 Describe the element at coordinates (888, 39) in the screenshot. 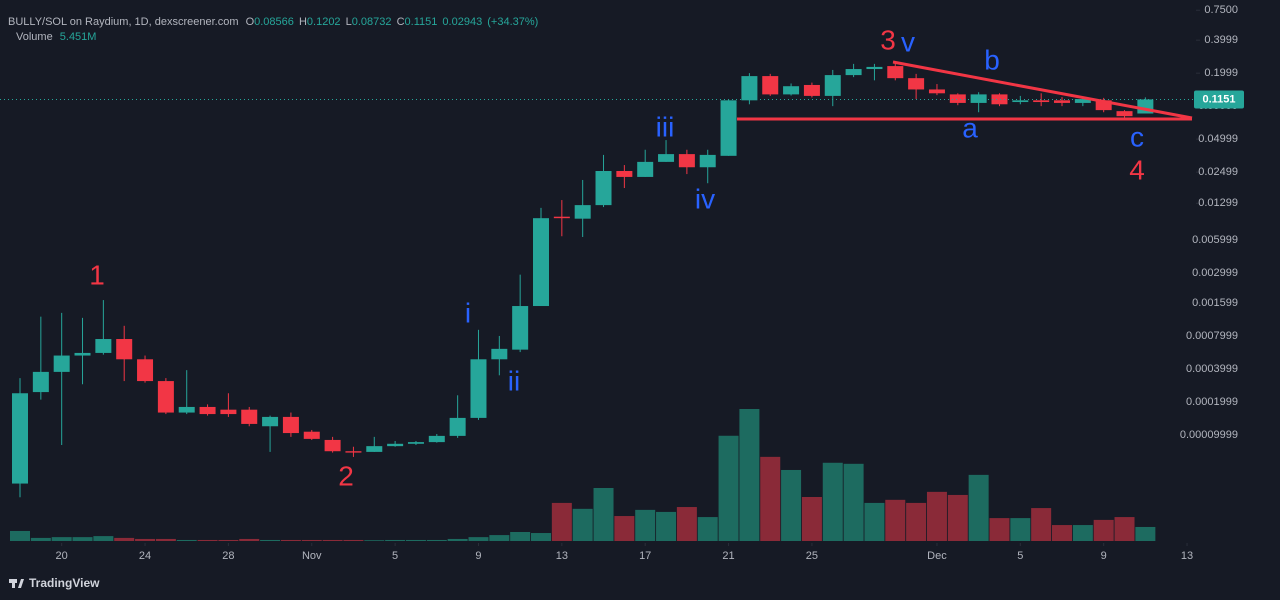

I see `wave-label: 3` at that location.